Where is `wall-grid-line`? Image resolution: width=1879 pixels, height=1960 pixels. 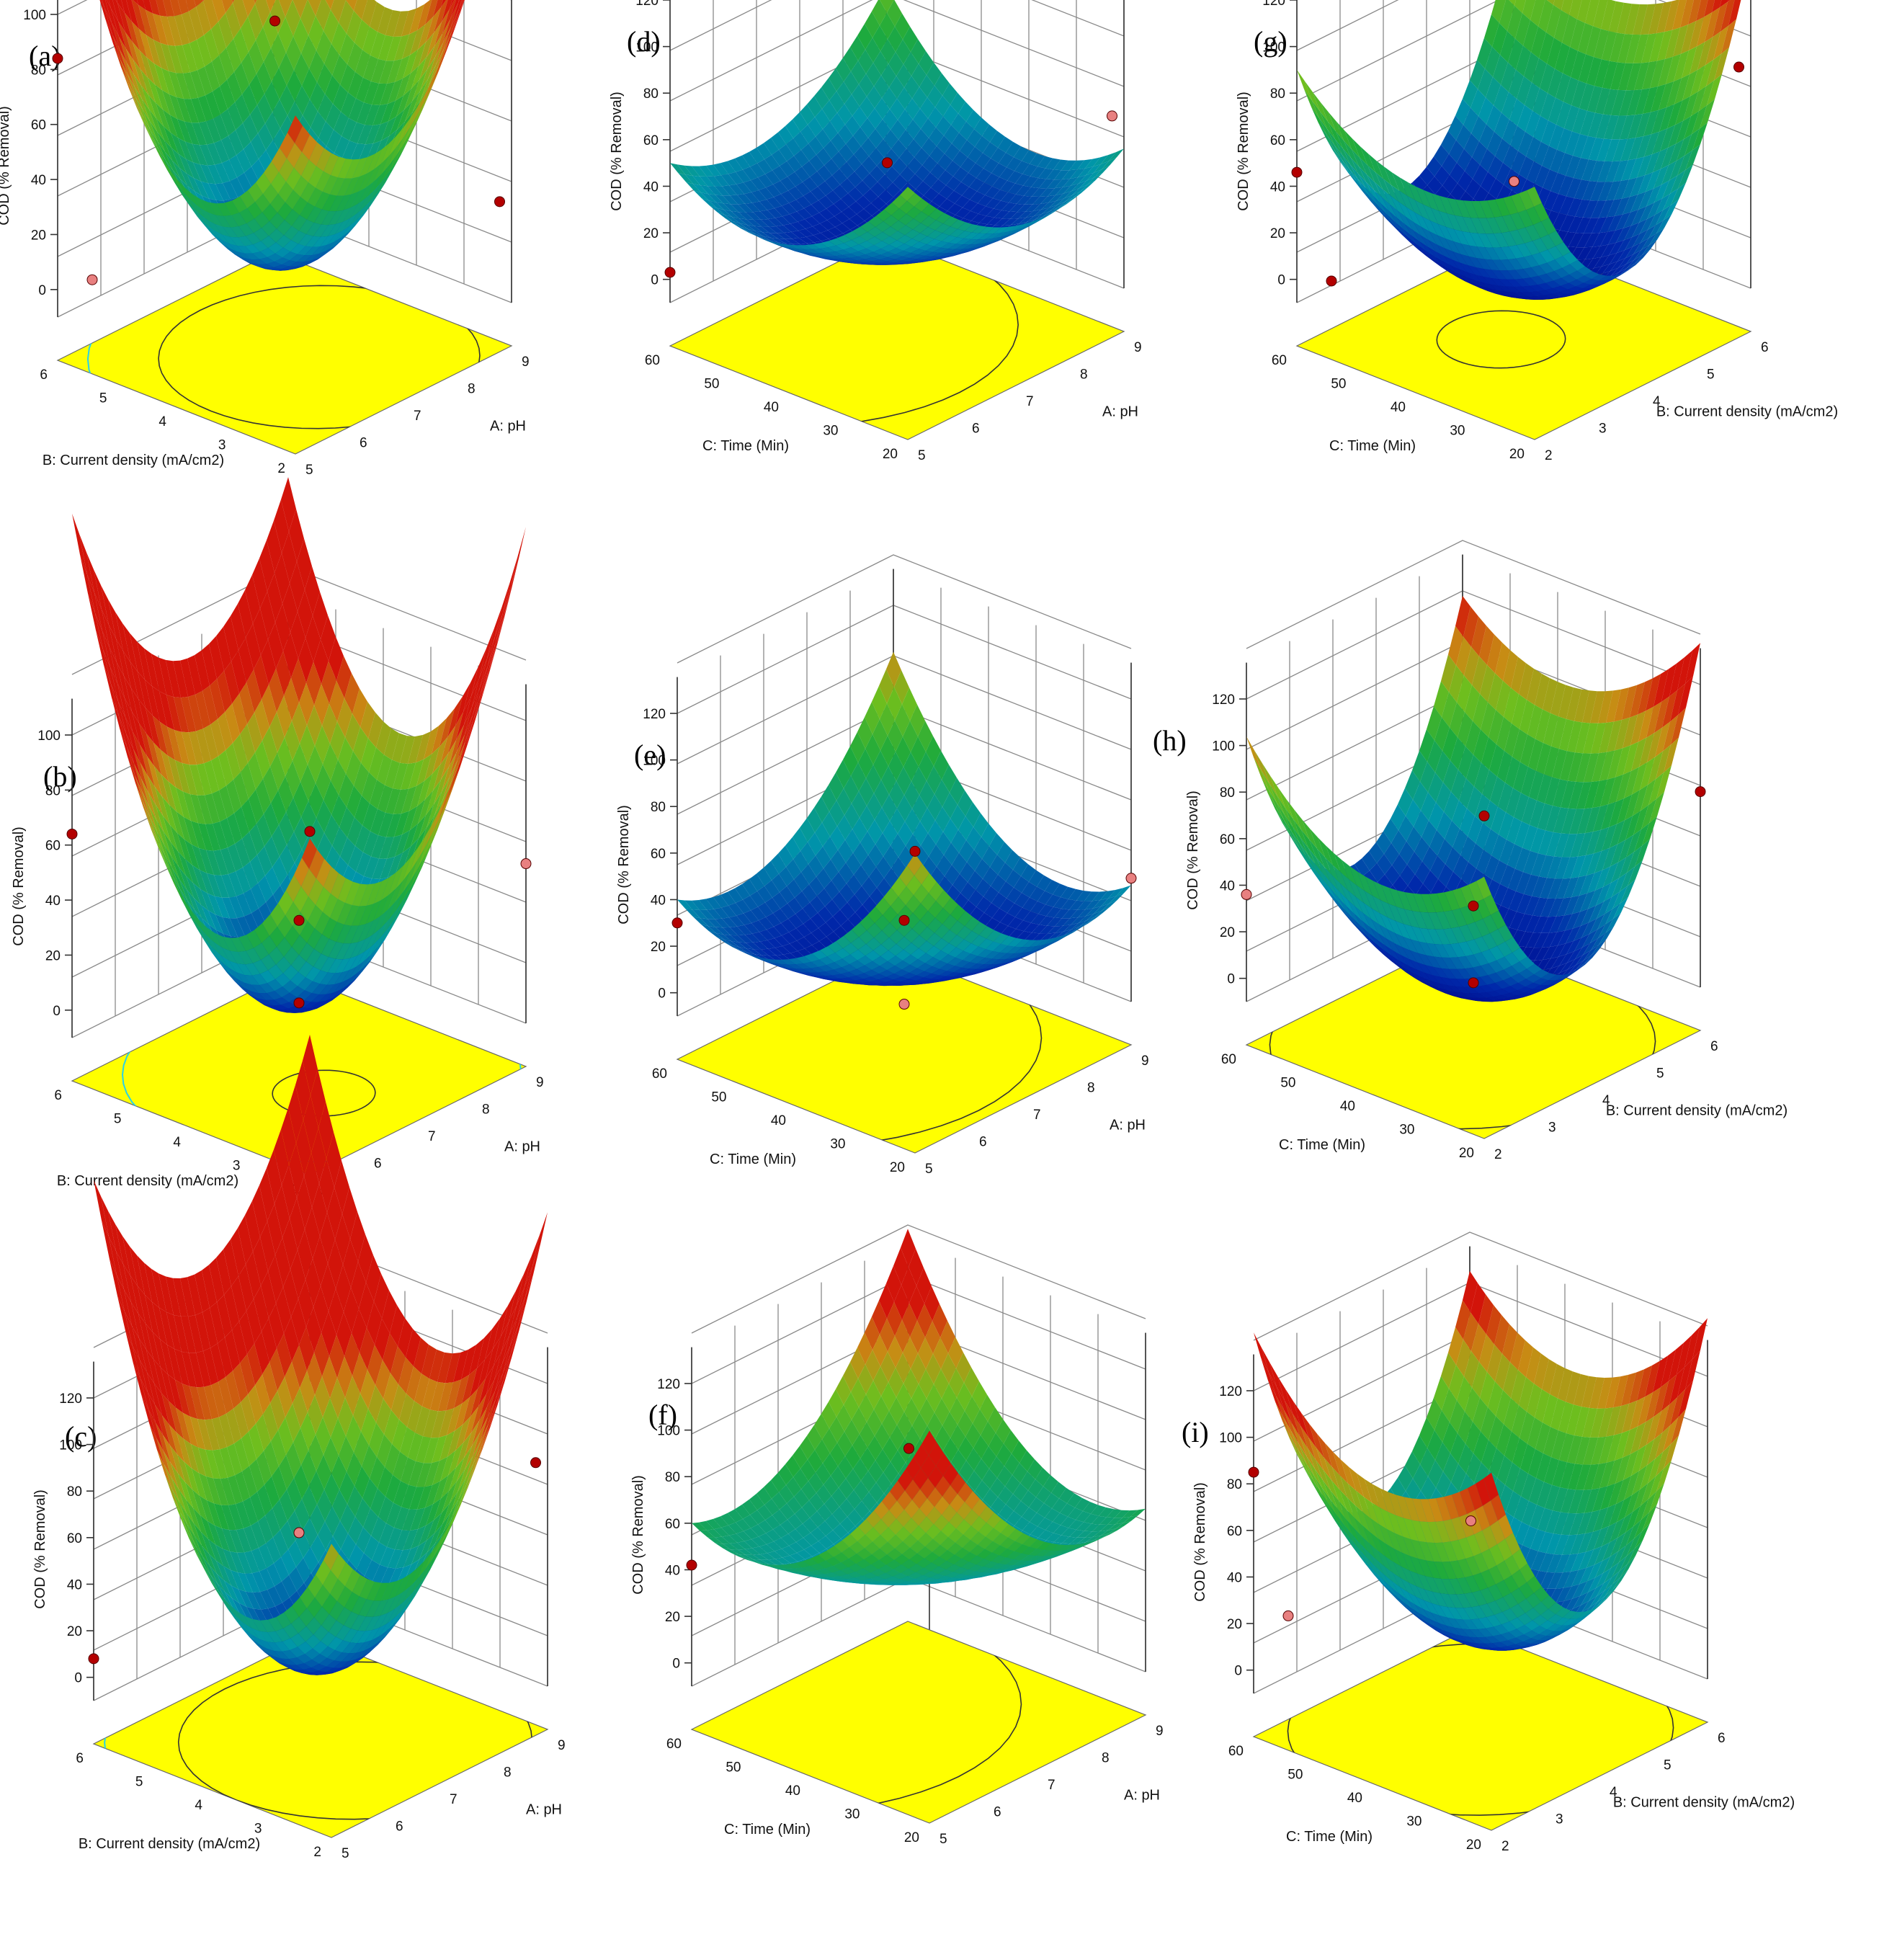
wall-grid-line is located at coordinates (904, 609).